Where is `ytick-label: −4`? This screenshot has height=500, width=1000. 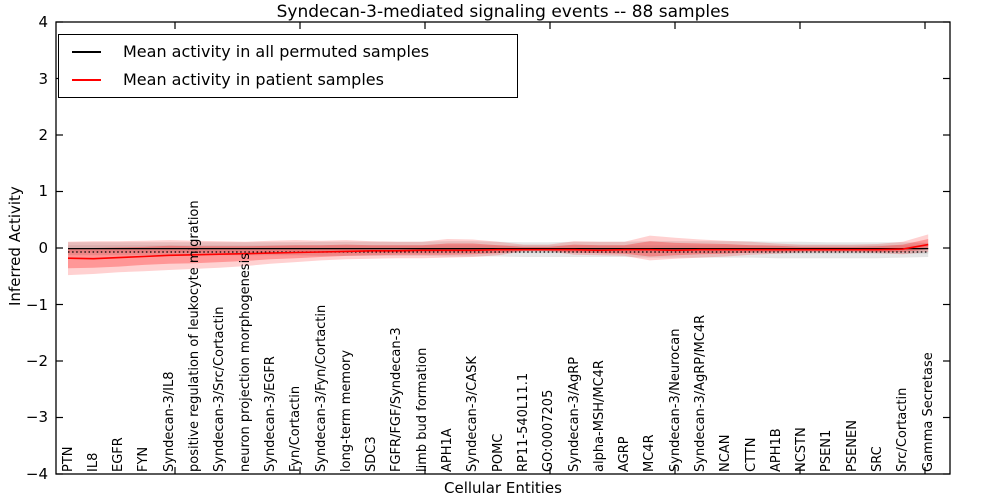 ytick-label: −4 is located at coordinates (36, 474).